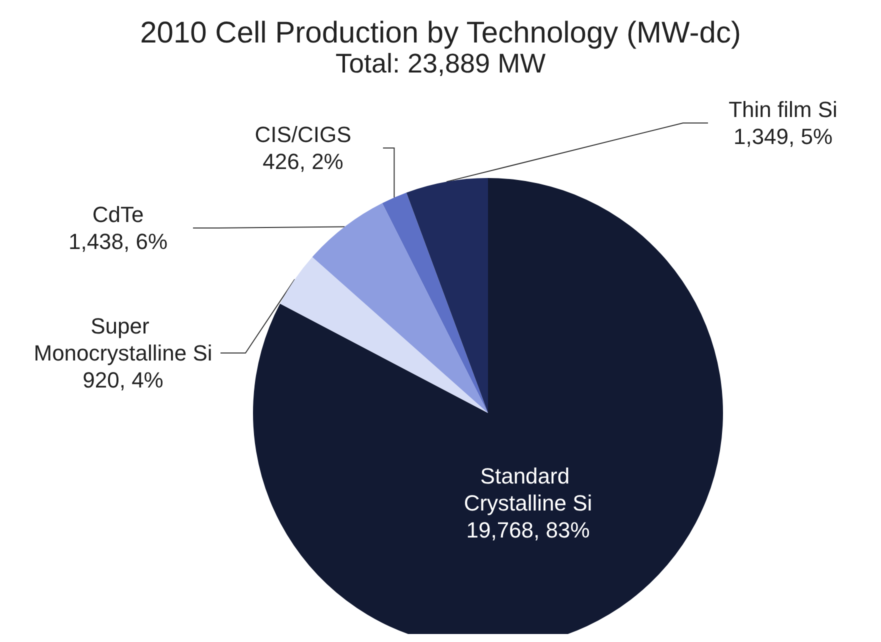 The image size is (881, 642). What do you see at coordinates (123, 340) in the screenshot?
I see `slice-label: Super Monocrystalline Si` at bounding box center [123, 340].